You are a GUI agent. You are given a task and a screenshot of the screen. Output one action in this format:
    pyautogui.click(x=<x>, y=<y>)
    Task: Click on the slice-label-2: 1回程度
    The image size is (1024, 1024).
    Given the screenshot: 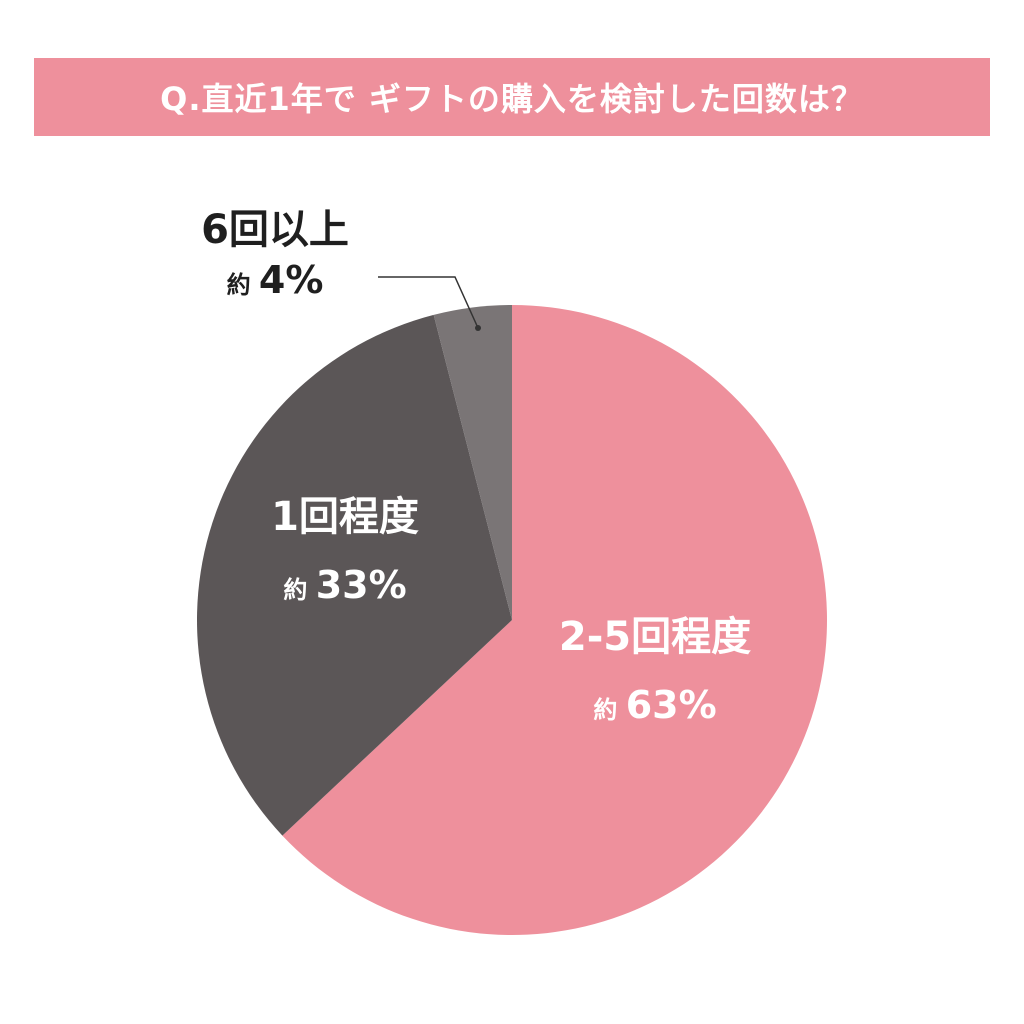 What is the action you would take?
    pyautogui.click(x=345, y=517)
    